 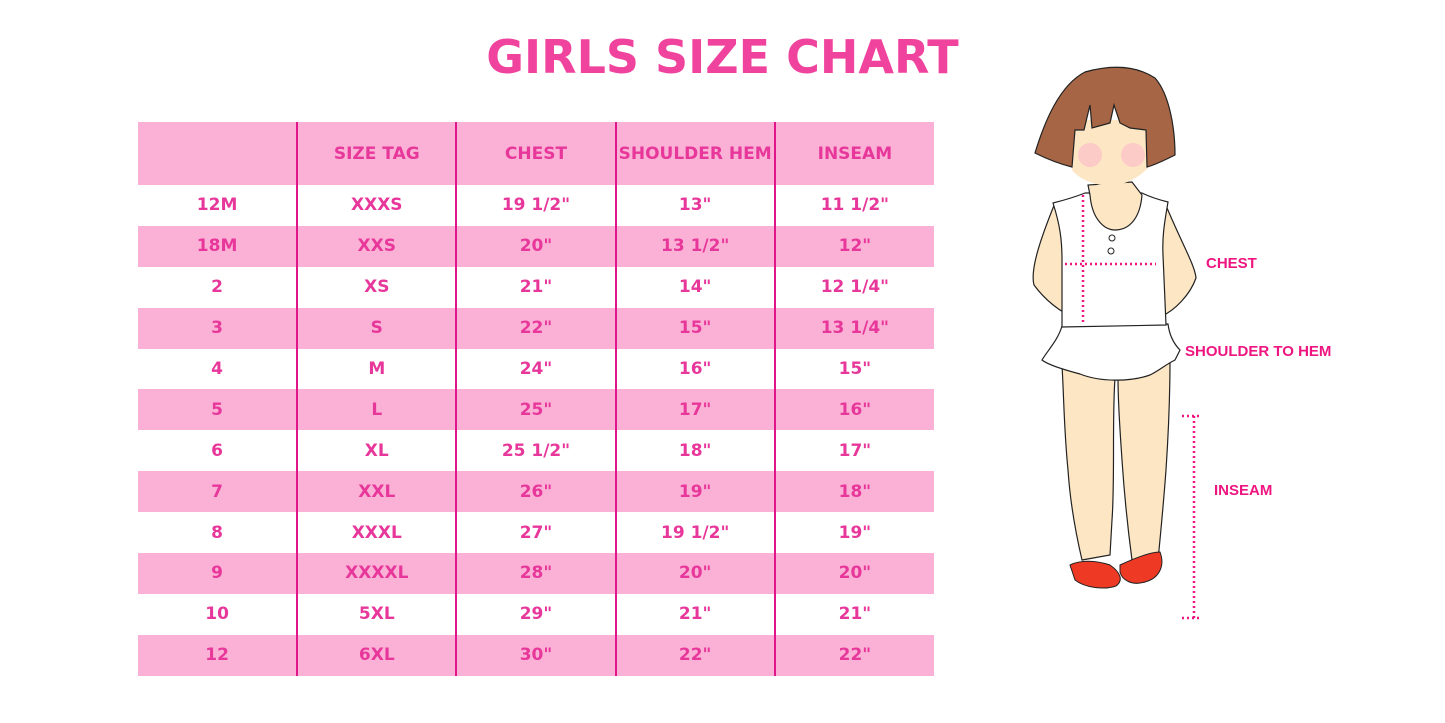 I want to click on table-cell: 27", so click(x=535, y=533).